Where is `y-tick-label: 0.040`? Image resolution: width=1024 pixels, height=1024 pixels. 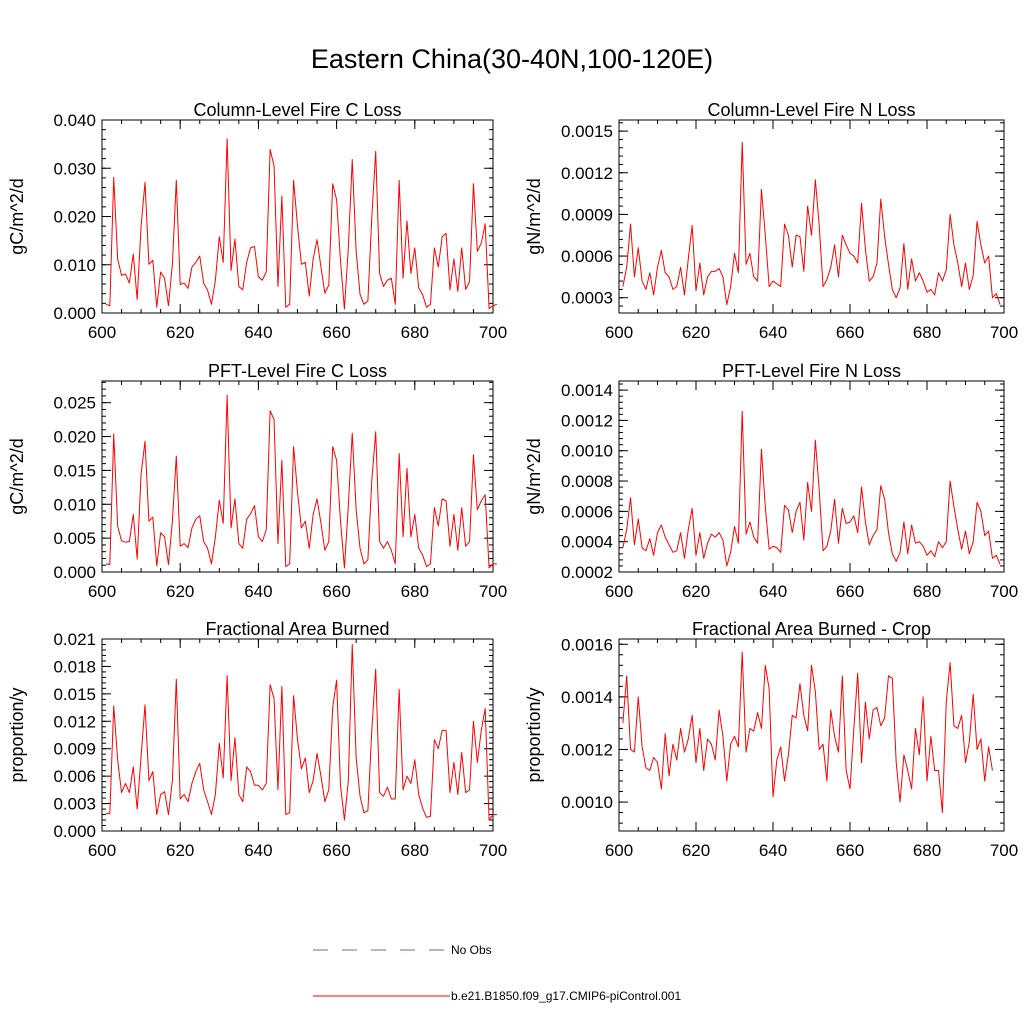
y-tick-label: 0.040 is located at coordinates (74, 120).